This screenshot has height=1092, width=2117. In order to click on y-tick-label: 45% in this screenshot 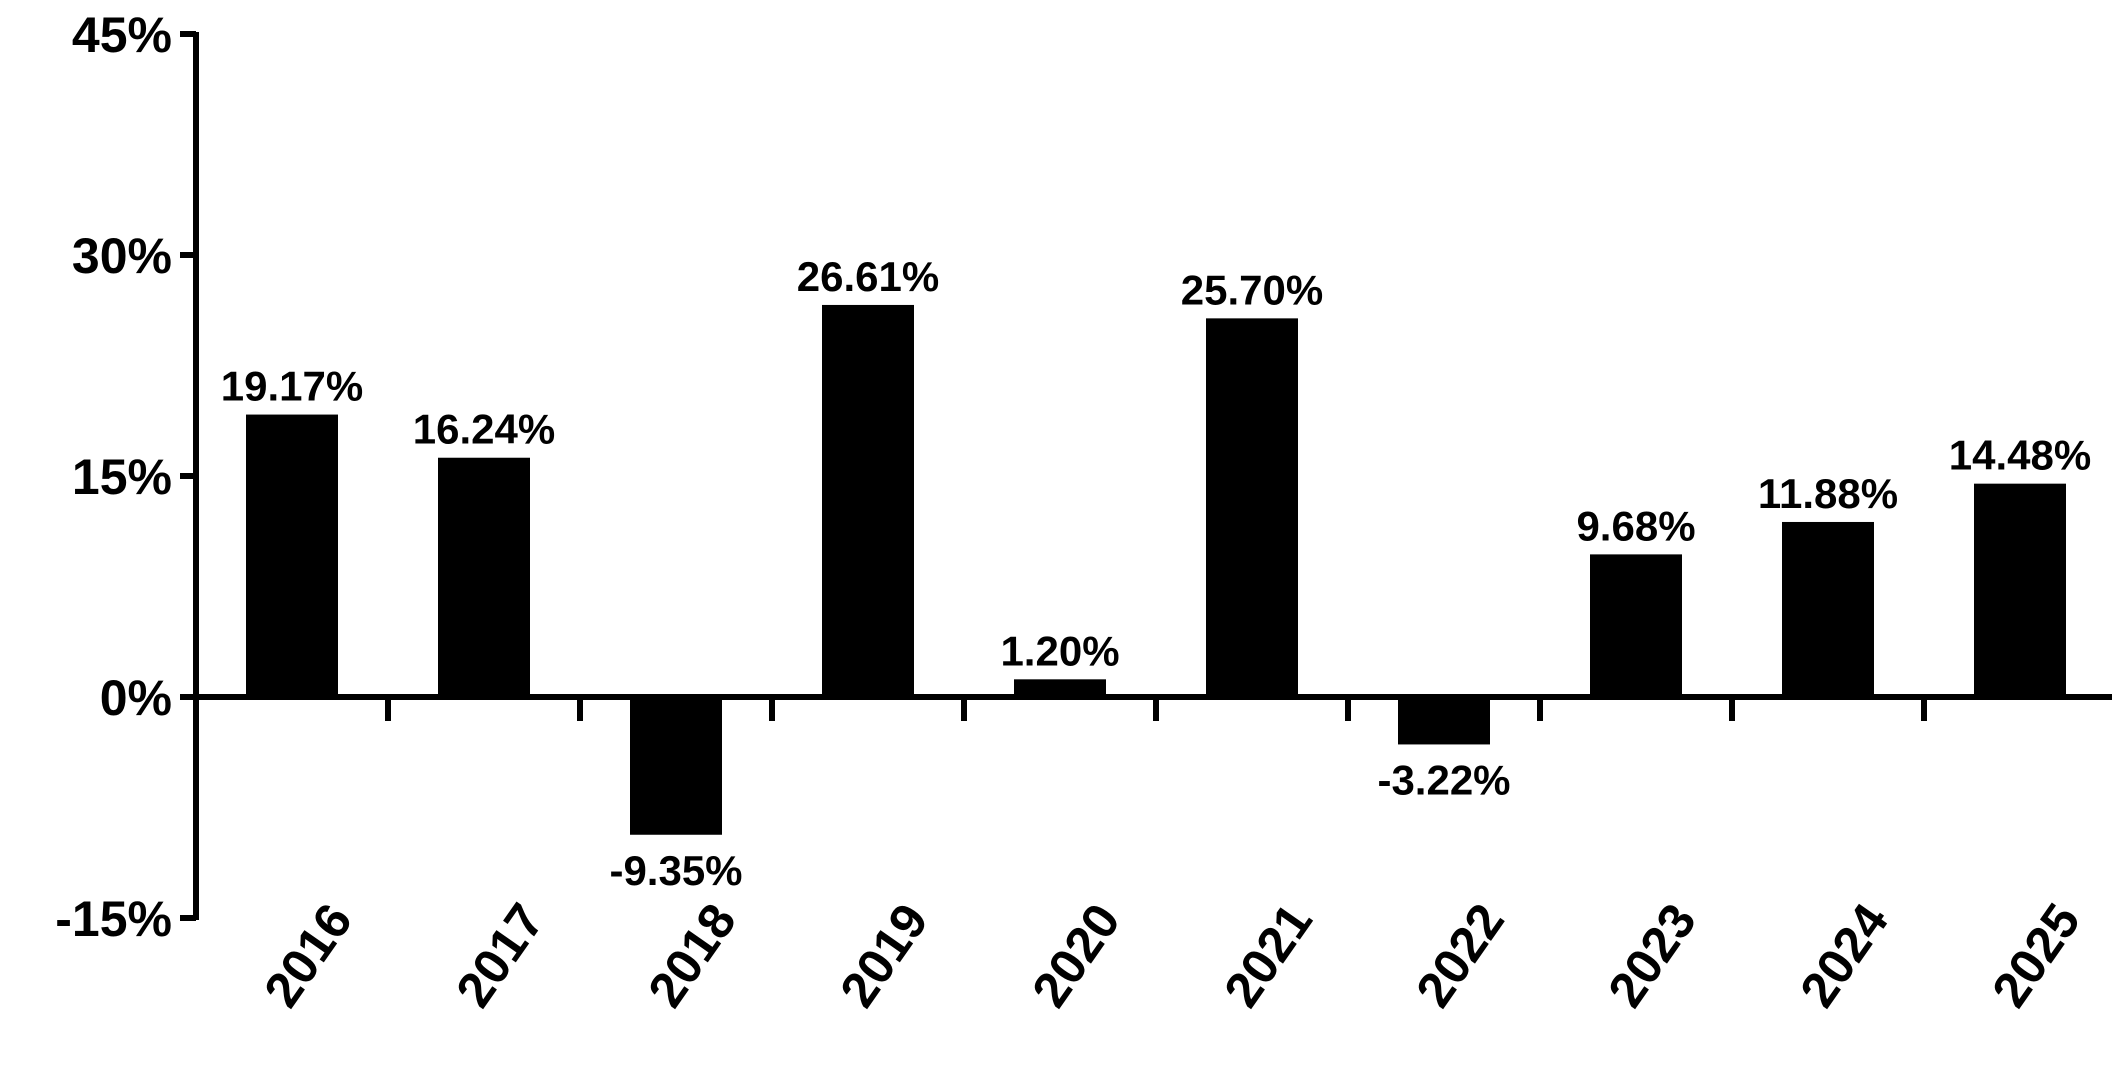, I will do `click(122, 35)`.